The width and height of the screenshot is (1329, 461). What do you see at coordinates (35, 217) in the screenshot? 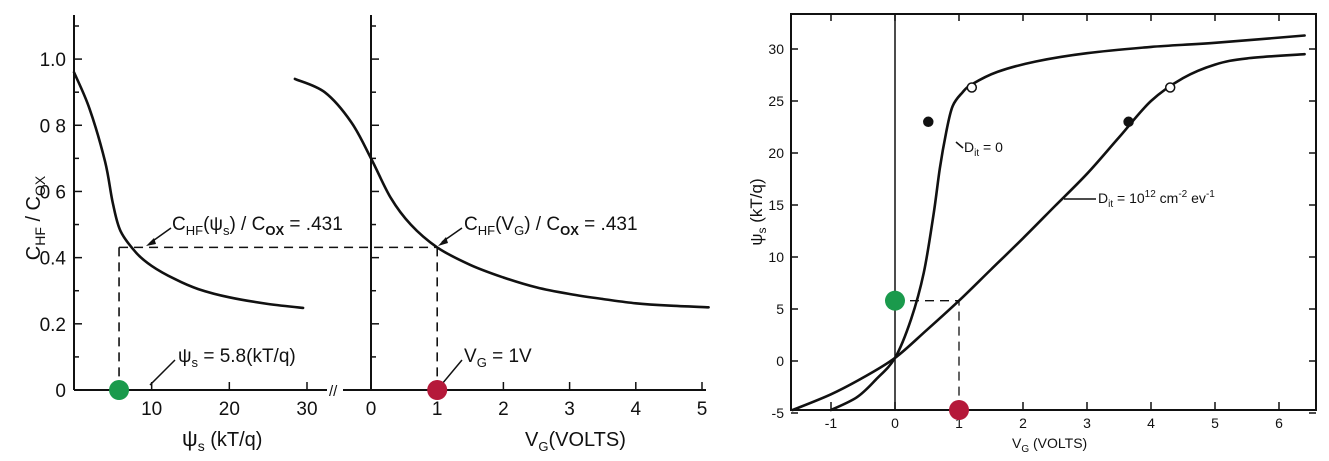
I see `left-y-axis-label: CHF / COX` at bounding box center [35, 217].